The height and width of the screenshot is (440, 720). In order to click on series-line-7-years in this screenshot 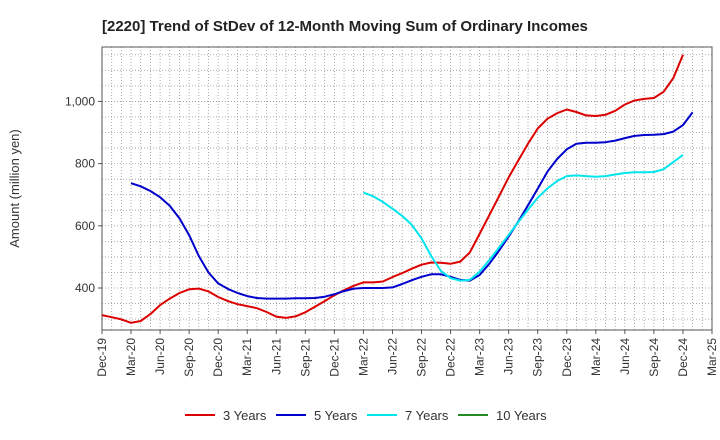, I will do `click(523, 218)`.